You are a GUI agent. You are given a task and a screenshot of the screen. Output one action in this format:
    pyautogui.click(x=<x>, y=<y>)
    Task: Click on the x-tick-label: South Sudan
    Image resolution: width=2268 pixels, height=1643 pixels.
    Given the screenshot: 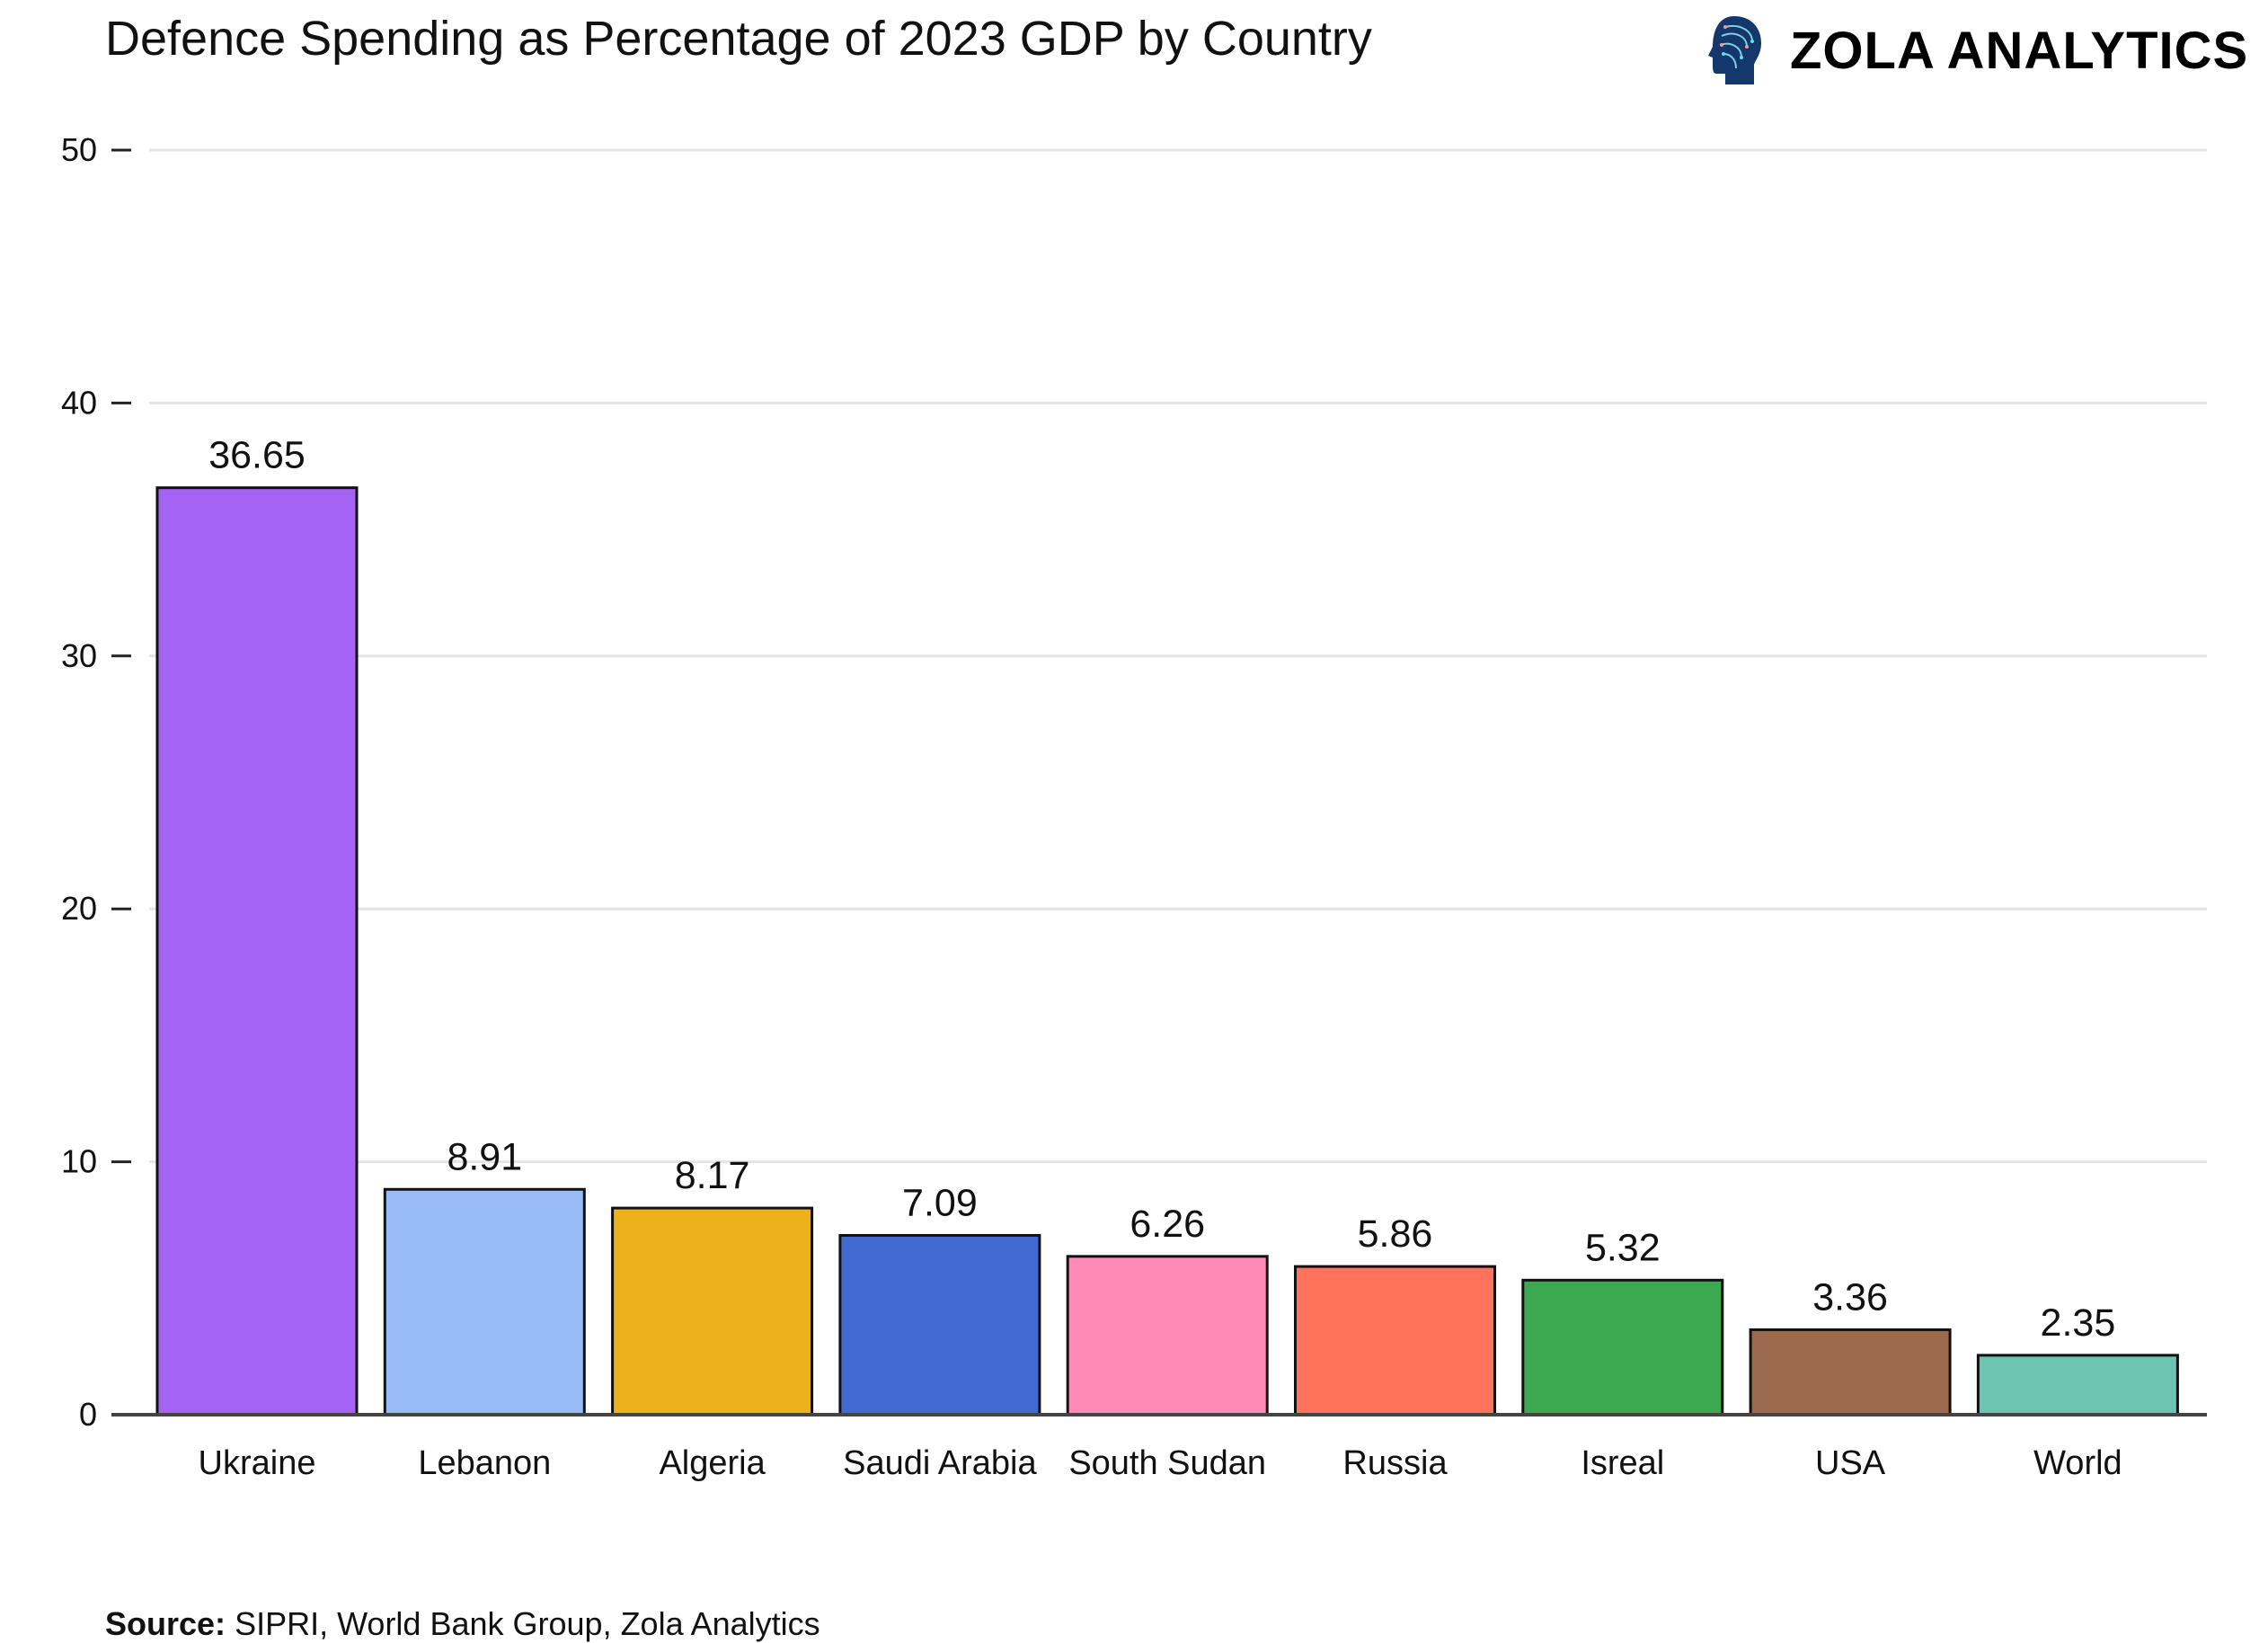 What is the action you would take?
    pyautogui.click(x=1167, y=1463)
    